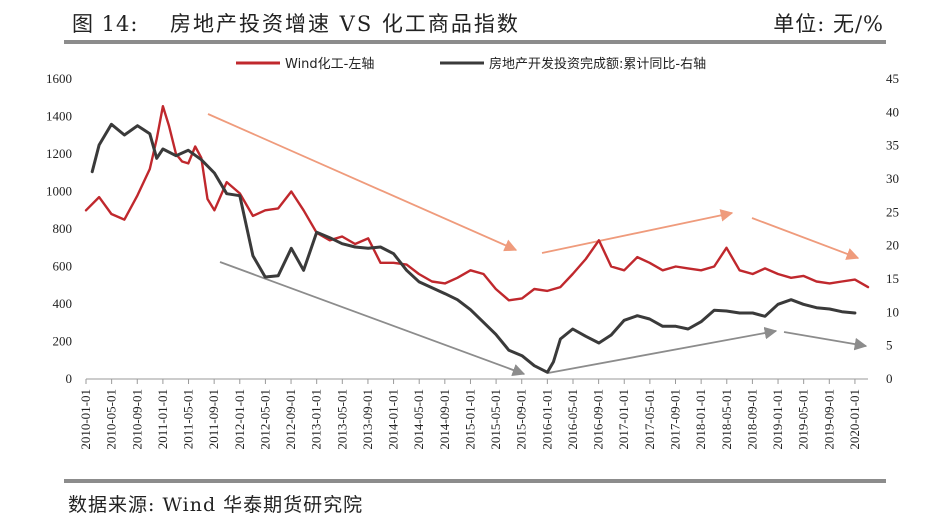 The image size is (950, 532). Describe the element at coordinates (239, 419) in the screenshot. I see `x-tick-label: 2012-01-01` at that location.